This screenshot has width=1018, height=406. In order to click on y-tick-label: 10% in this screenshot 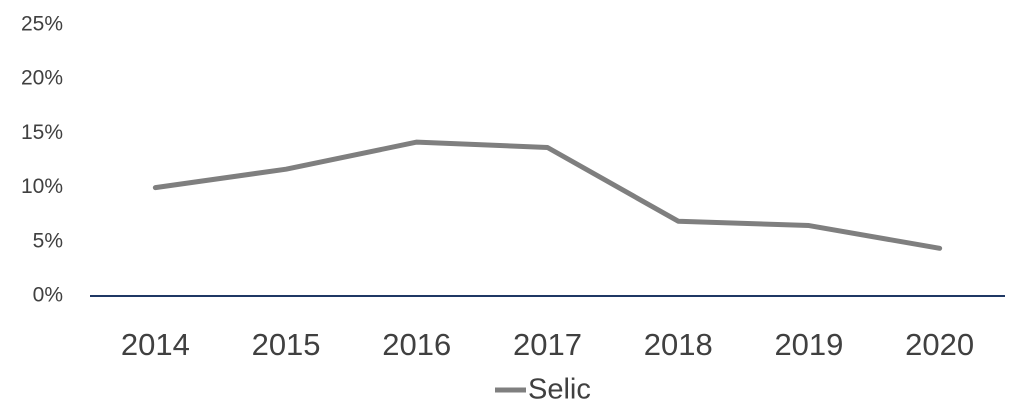, I will do `click(42, 186)`.